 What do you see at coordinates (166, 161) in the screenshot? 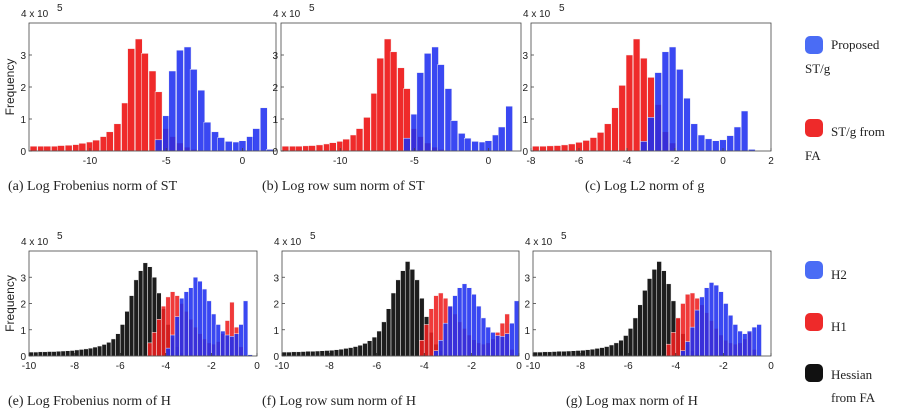
I see `x-tick-label: -5` at bounding box center [166, 161].